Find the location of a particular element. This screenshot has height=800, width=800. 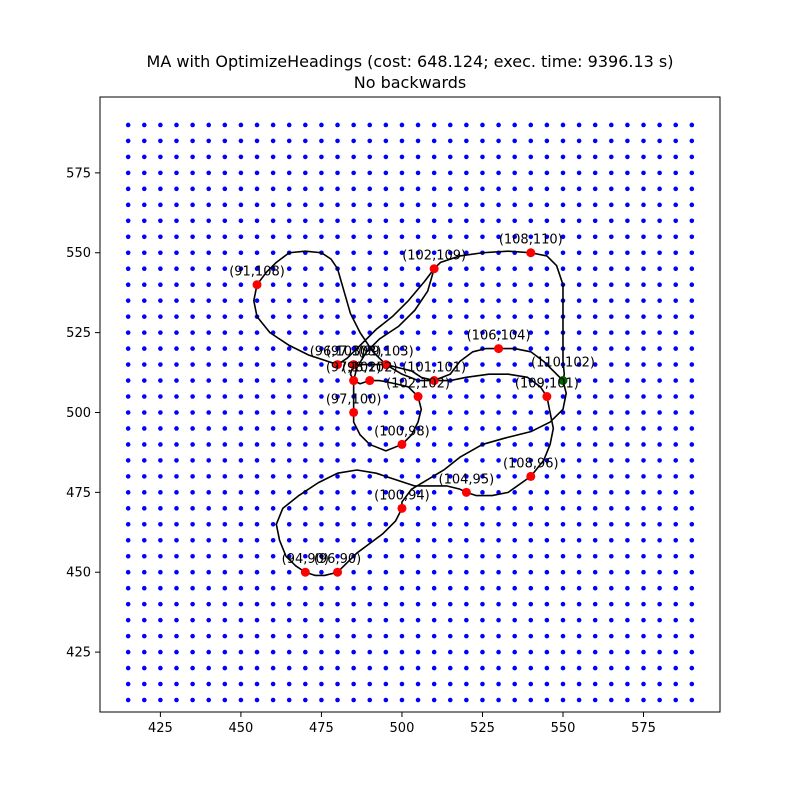

target-label: (102,102) is located at coordinates (418, 384).